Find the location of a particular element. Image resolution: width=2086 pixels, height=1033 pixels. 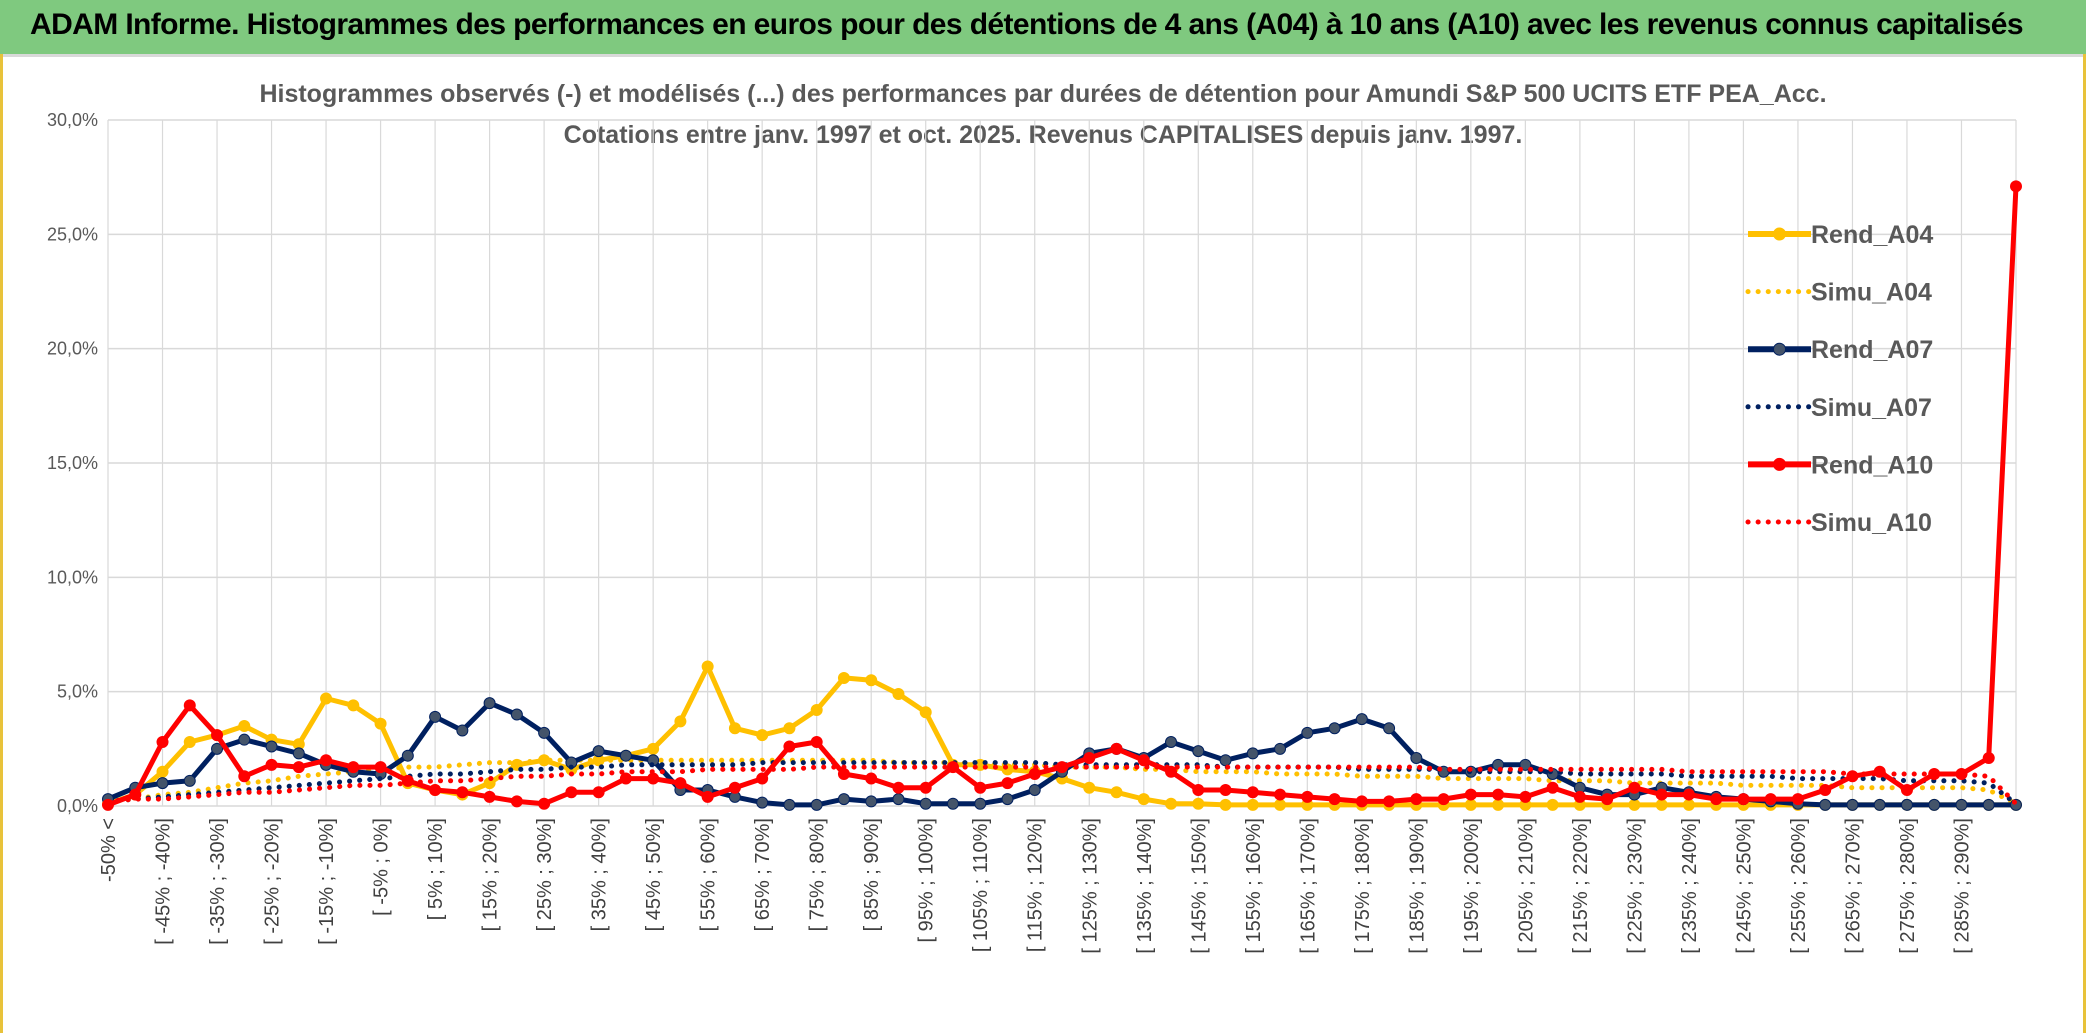

x-tick-label: [ 215% ; 220%] is located at coordinates (1581, 886).